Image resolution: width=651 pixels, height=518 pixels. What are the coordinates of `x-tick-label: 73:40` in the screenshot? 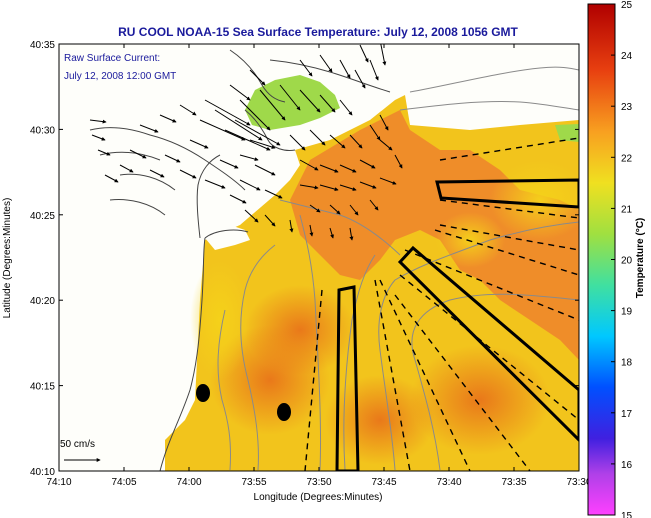 It's located at (448, 482).